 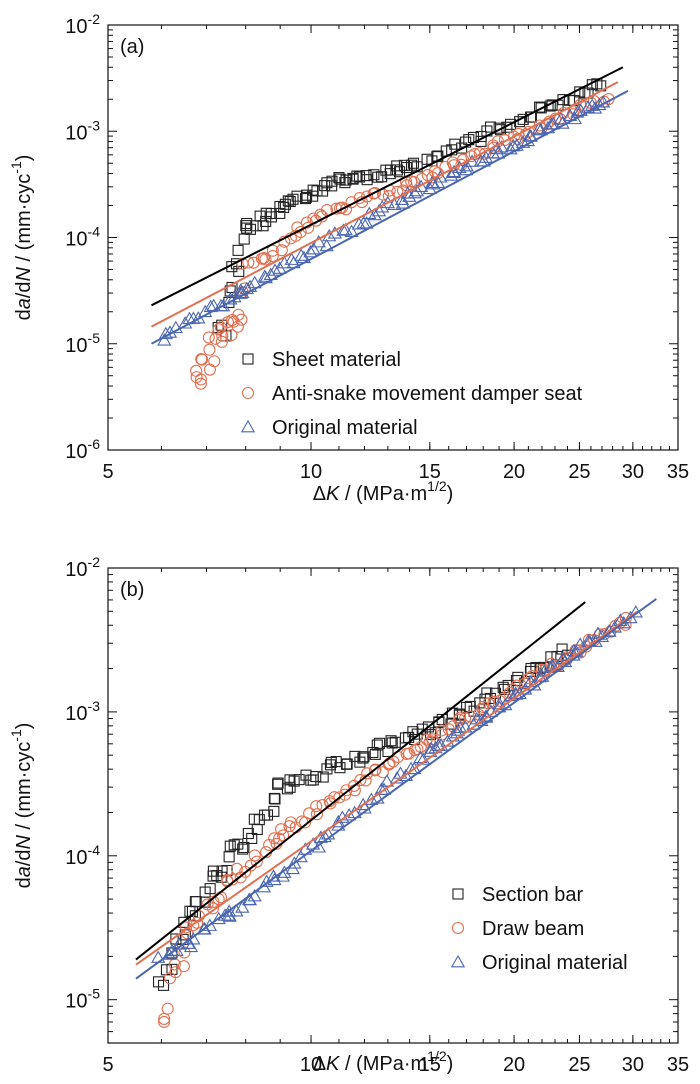 What do you see at coordinates (82, 237) in the screenshot?
I see `y-tick-label: 10⁻⁴` at bounding box center [82, 237].